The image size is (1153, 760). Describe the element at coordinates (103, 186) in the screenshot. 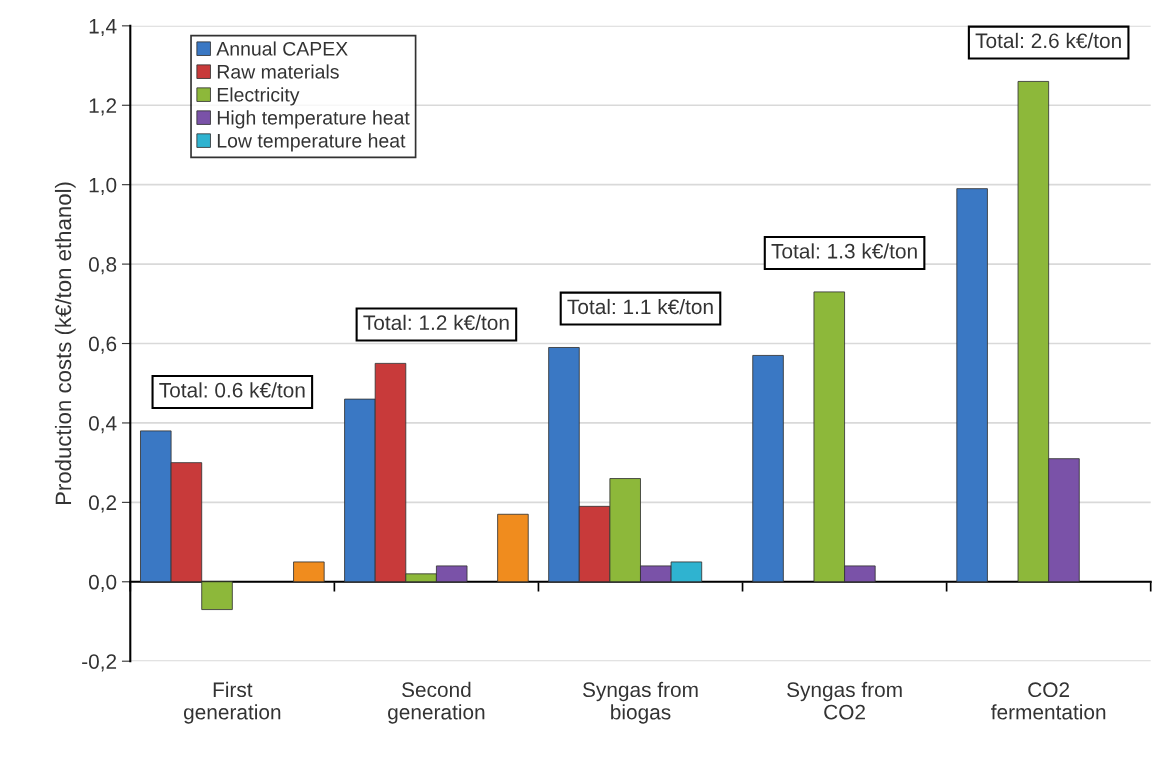

I see `y-tick-label: 1,0` at that location.